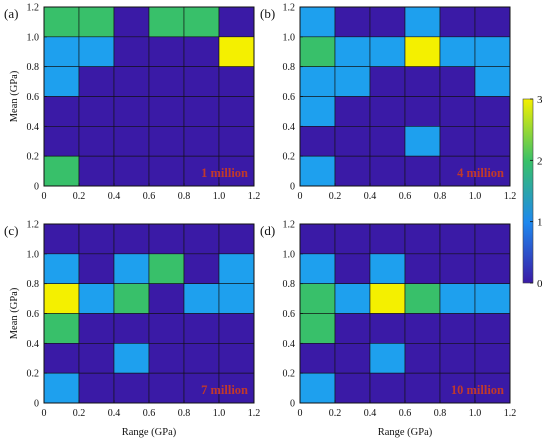 This screenshot has height=445, width=550. Describe the element at coordinates (540, 161) in the screenshot. I see `colorbar-tick-label: 2` at that location.